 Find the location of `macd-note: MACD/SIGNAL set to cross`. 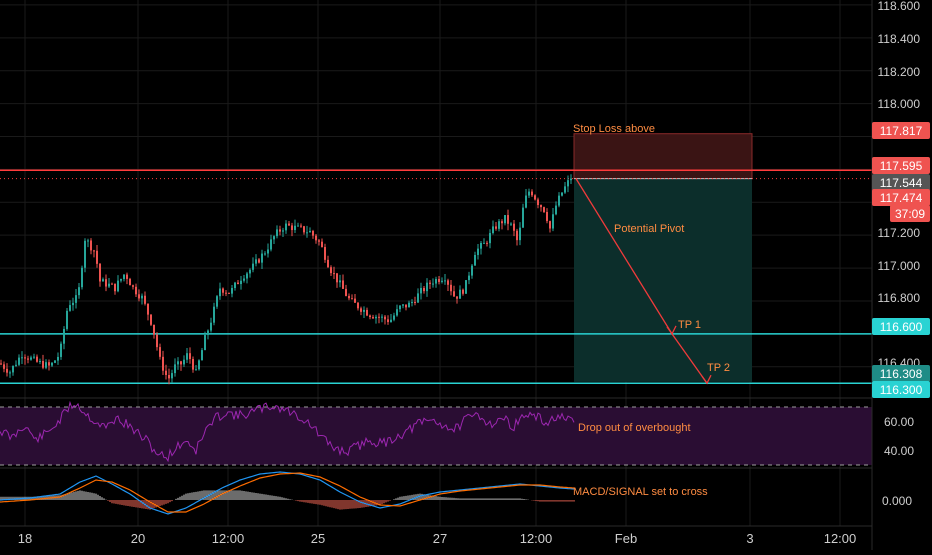

macd-note: MACD/SIGNAL set to cross is located at coordinates (640, 492).